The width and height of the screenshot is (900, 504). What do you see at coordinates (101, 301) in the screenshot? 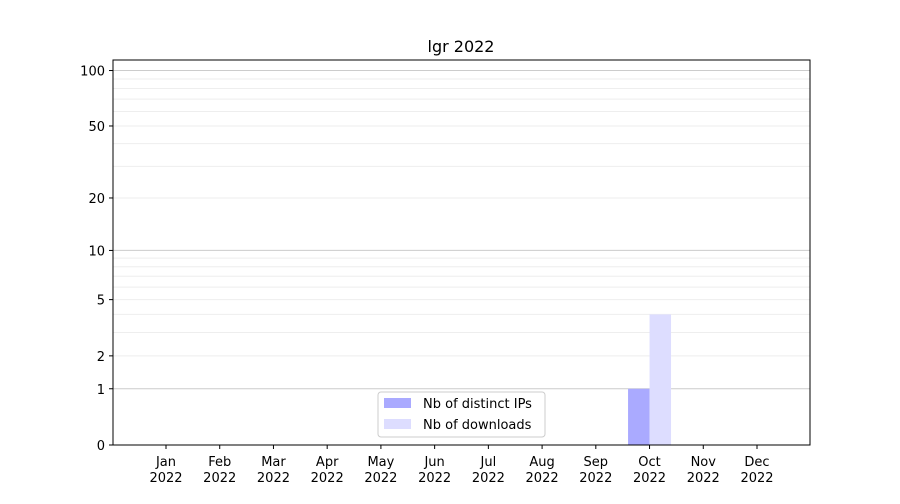
I see `y-tick-label: 5` at bounding box center [101, 301].